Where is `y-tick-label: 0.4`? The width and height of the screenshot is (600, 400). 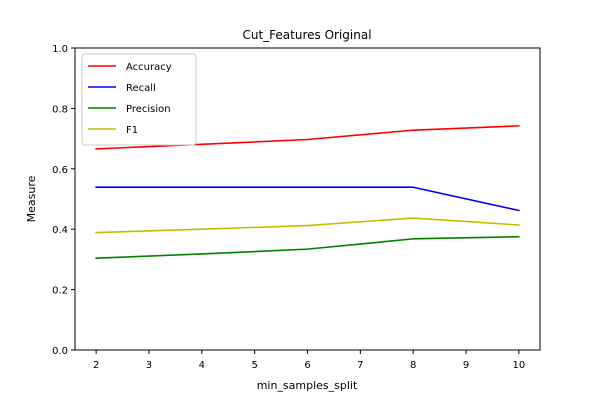
y-tick-label: 0.4 is located at coordinates (60, 230).